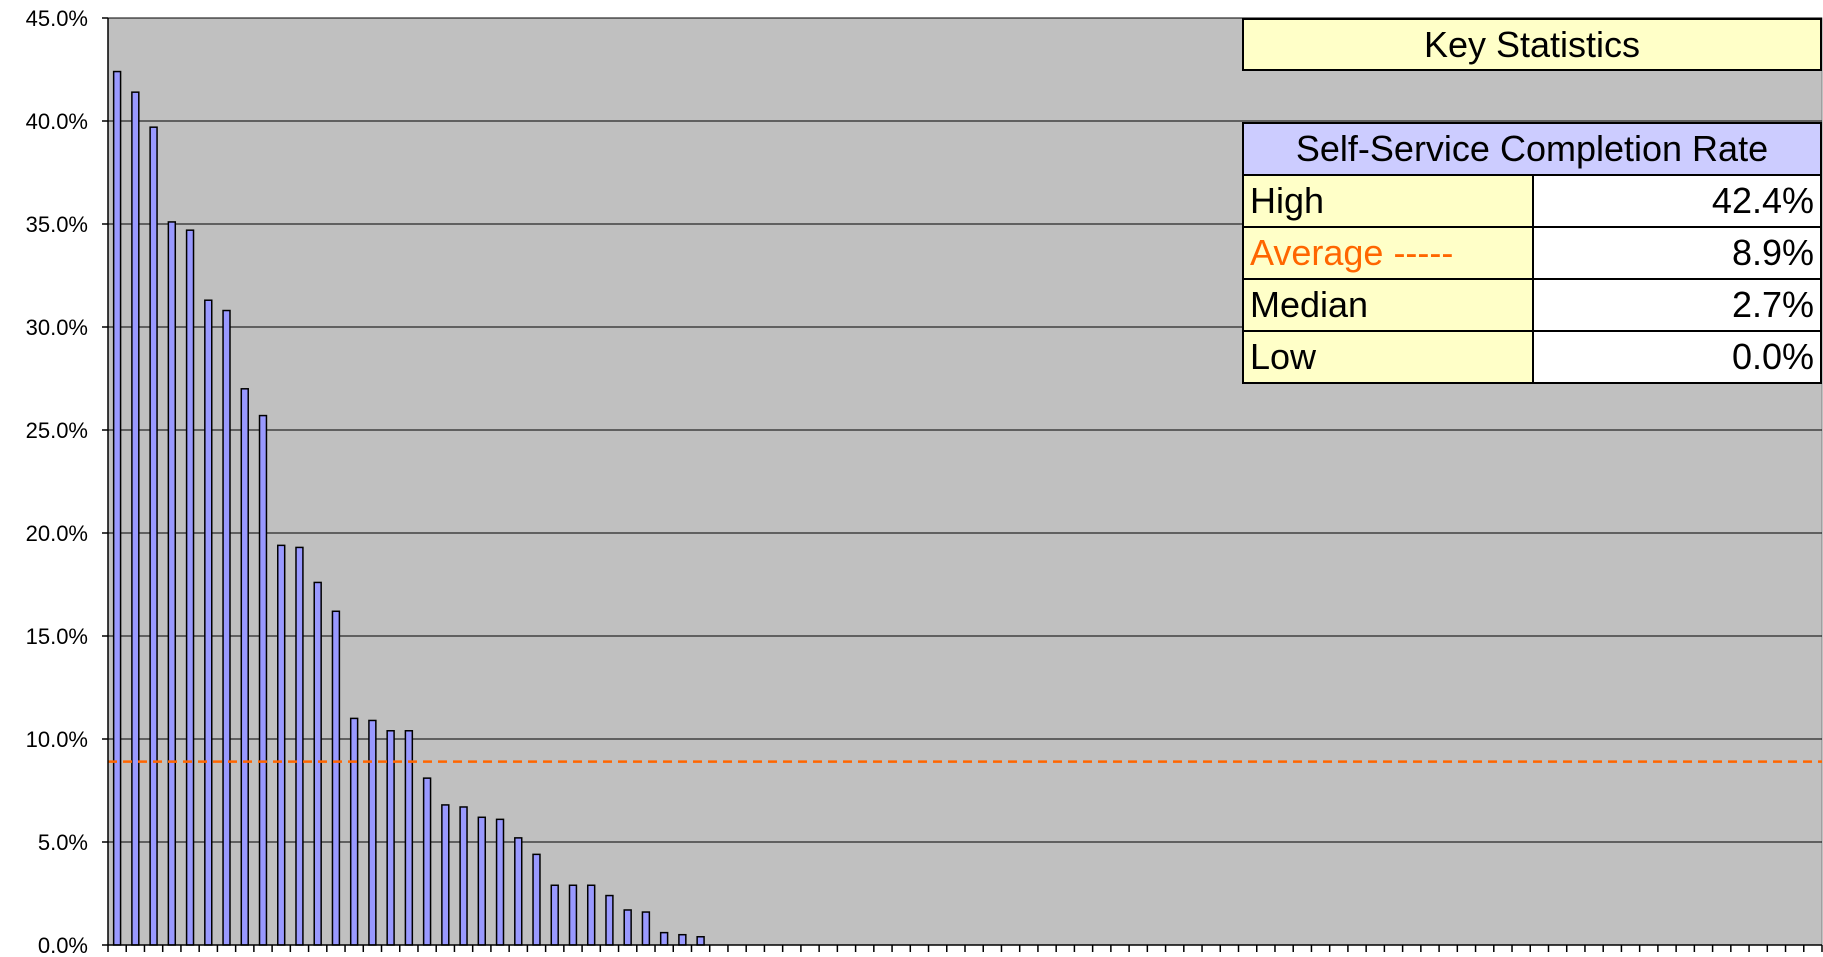  What do you see at coordinates (1388, 305) in the screenshot?
I see `stat-label-median: Median` at bounding box center [1388, 305].